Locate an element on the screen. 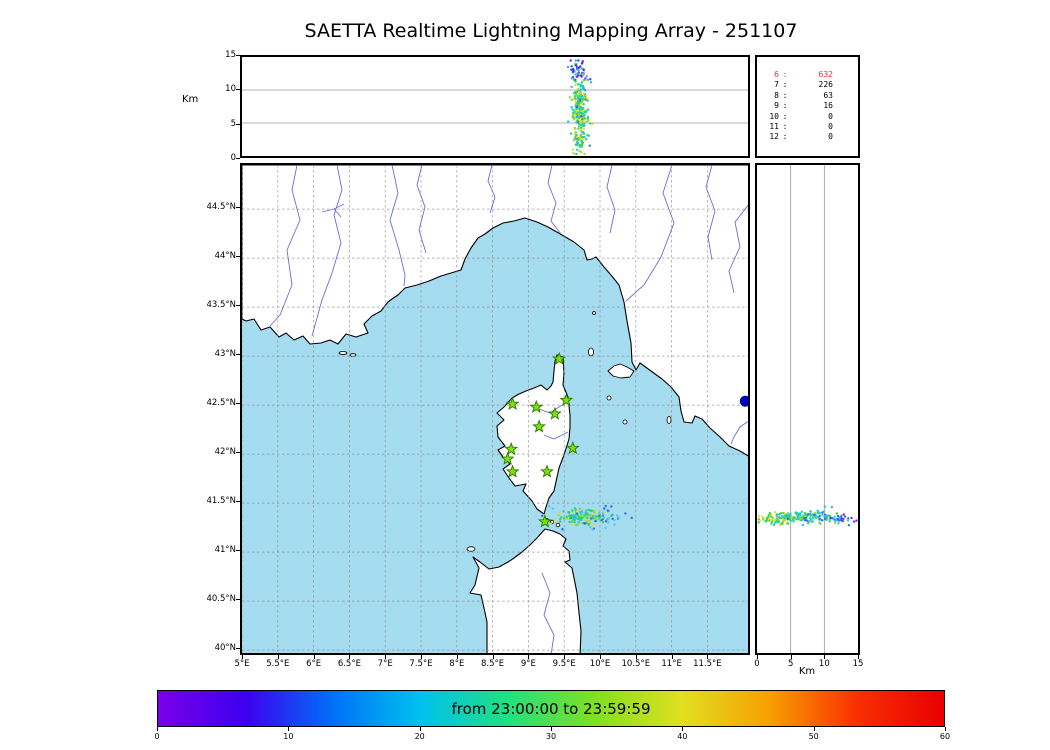  colorbar-tick-label: 60 is located at coordinates (945, 736).